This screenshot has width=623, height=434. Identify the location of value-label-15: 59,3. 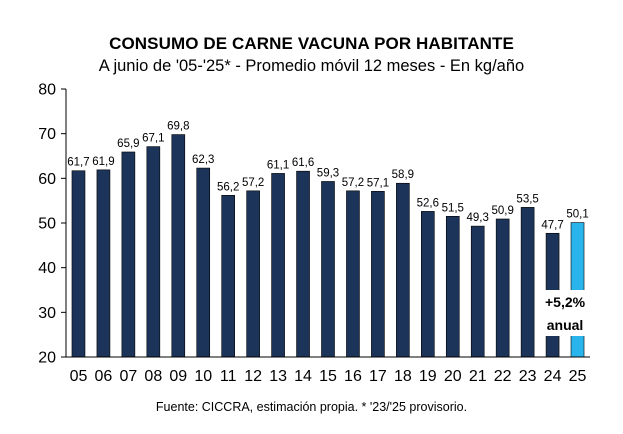
(328, 173).